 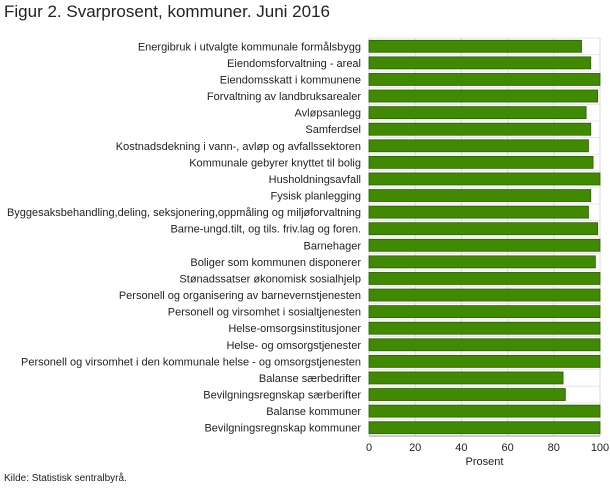 What do you see at coordinates (333, 246) in the screenshot?
I see `category-label: Barnehager` at bounding box center [333, 246].